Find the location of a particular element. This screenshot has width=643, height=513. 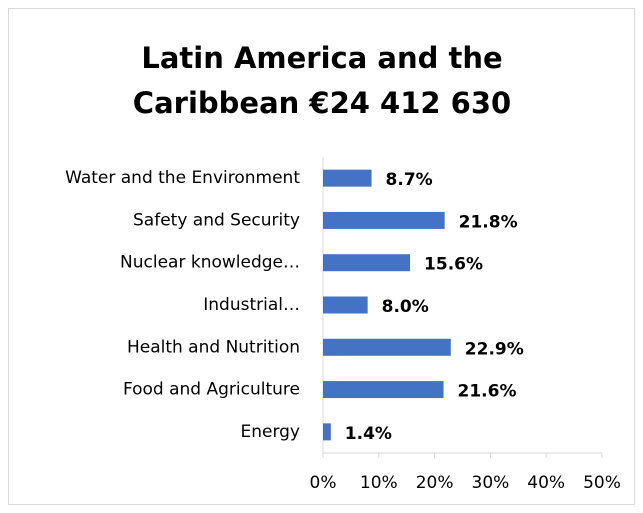

value-label: 1.4% is located at coordinates (368, 434).